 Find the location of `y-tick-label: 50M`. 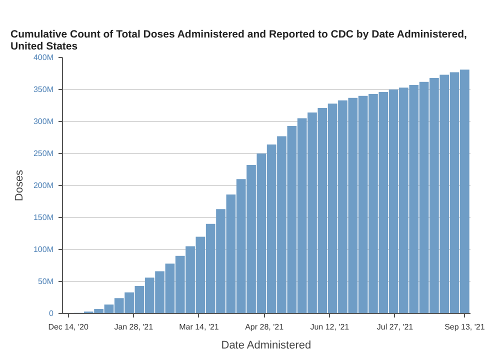

y-tick-label: 50M is located at coordinates (46, 281).